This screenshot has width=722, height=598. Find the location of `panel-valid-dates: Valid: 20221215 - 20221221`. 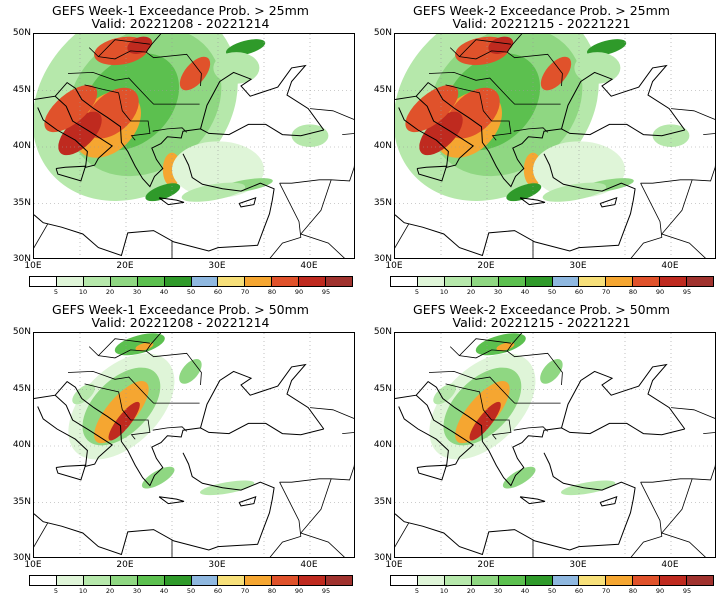

panel-valid-dates: Valid: 20221215 - 20221221 is located at coordinates (541, 322).